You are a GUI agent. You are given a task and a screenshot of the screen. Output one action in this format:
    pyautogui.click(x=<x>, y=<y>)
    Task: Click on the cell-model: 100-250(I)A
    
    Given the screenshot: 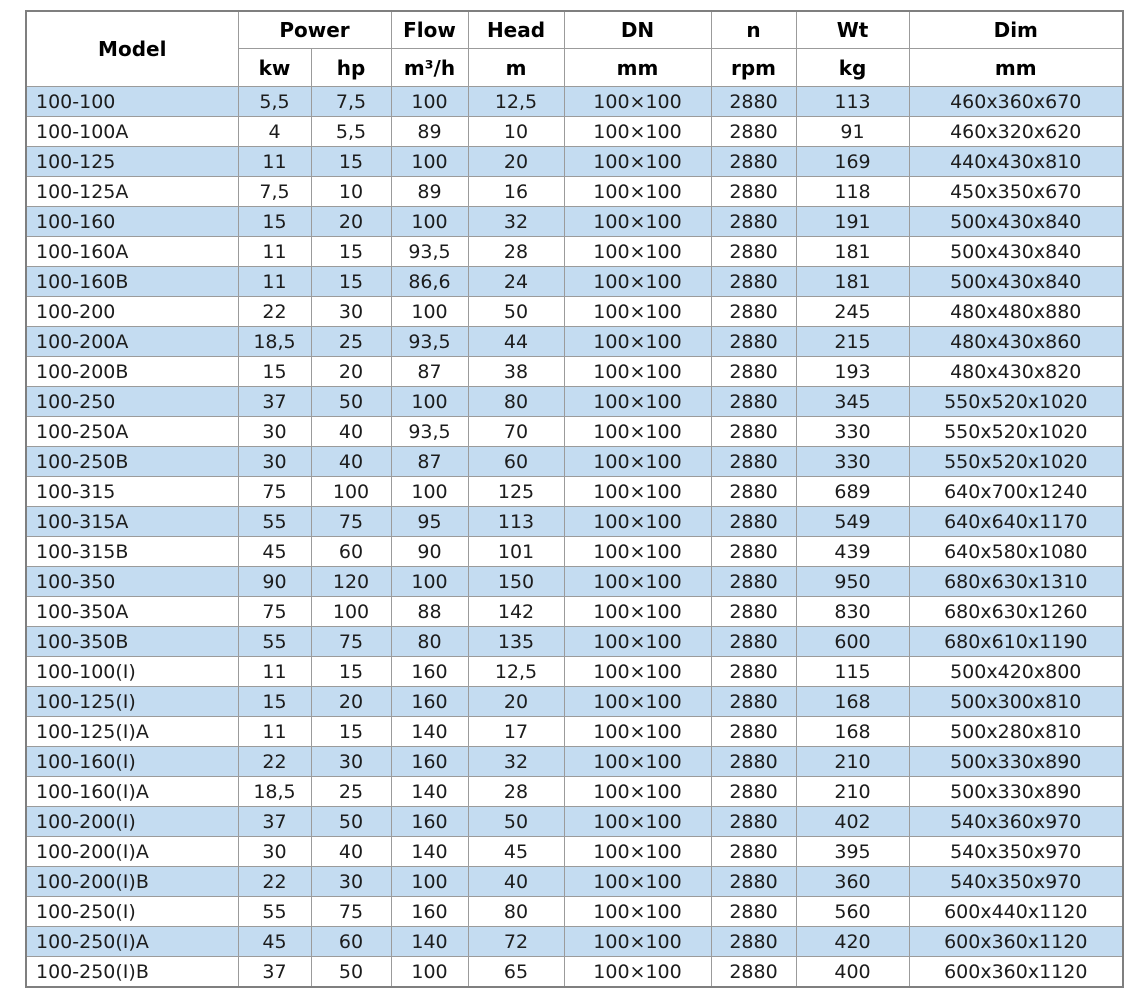 What is the action you would take?
    pyautogui.click(x=132, y=941)
    